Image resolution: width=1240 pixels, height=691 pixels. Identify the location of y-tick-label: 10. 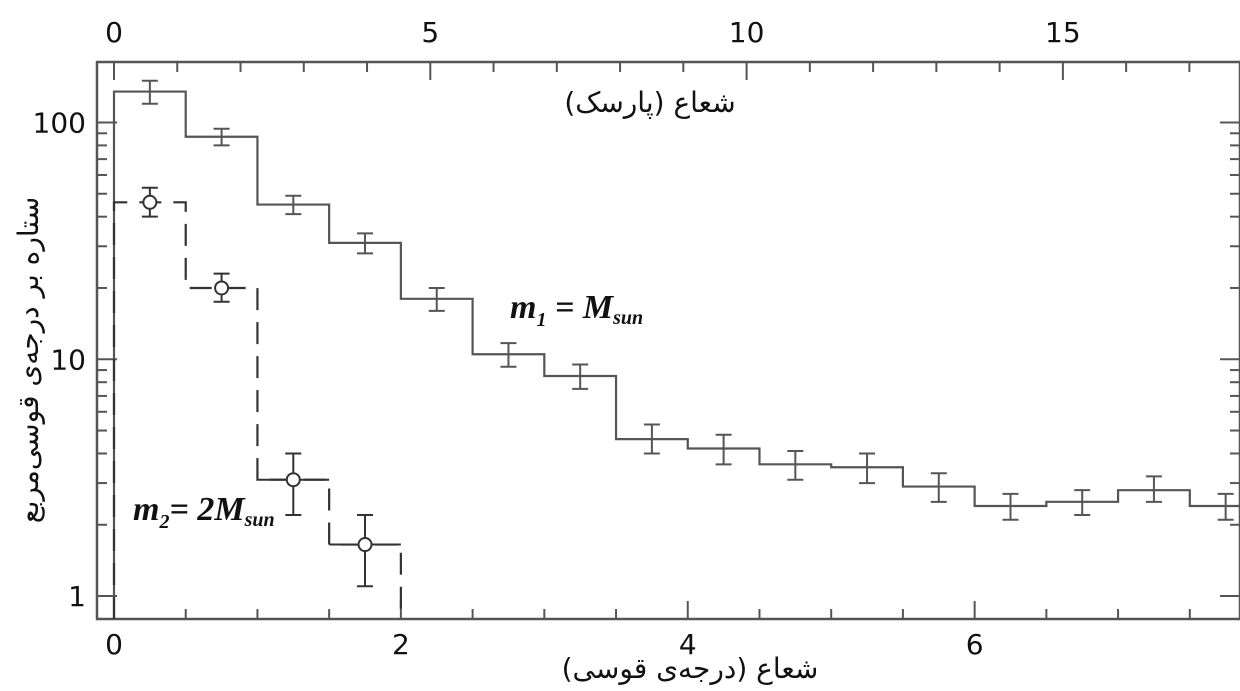
(68, 359).